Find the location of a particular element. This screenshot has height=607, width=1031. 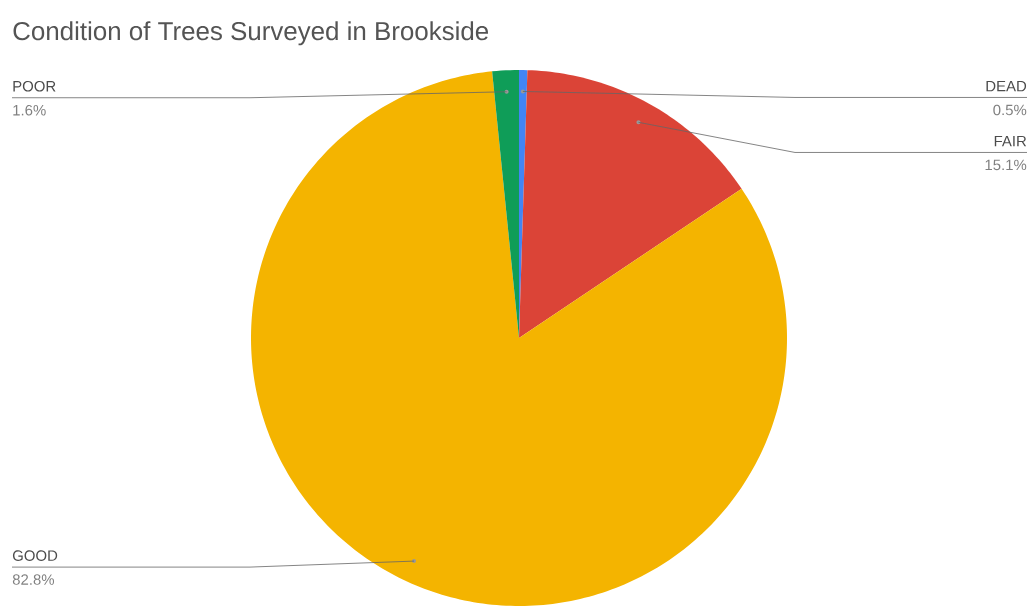

data-label: 82.8% is located at coordinates (33, 579).